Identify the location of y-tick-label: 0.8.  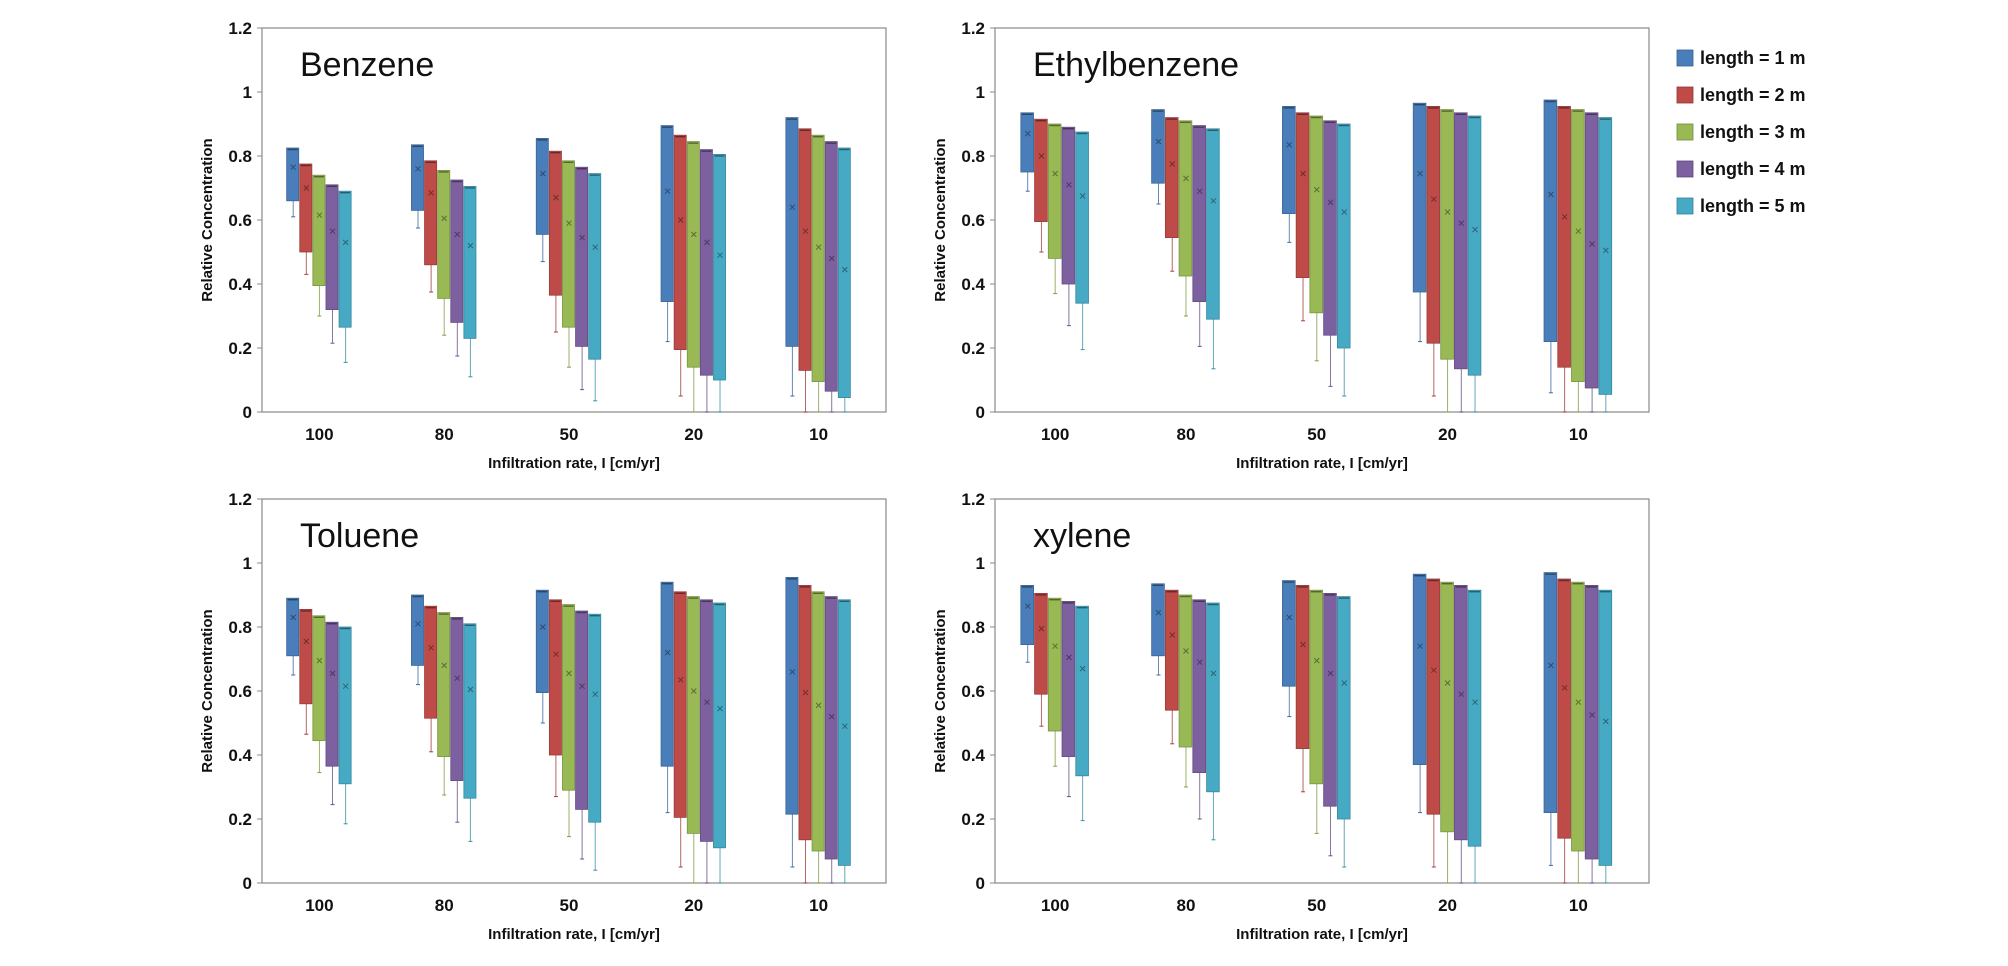
(240, 156).